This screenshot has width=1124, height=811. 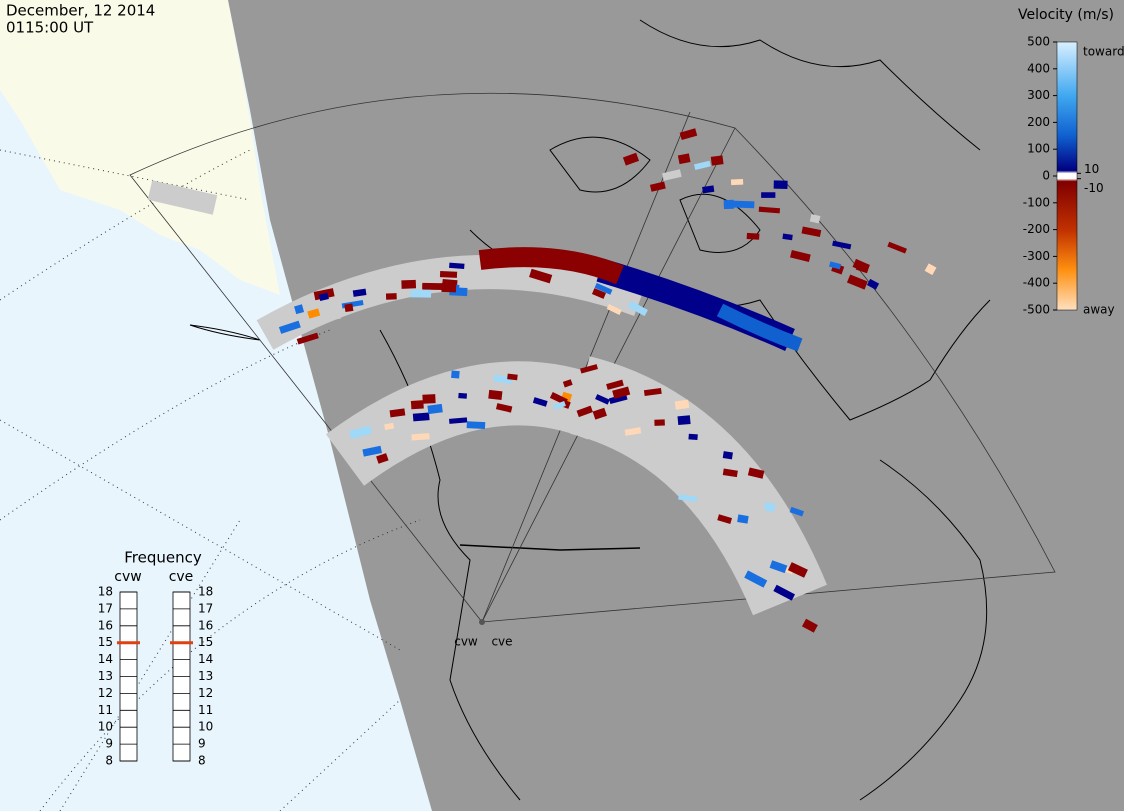 I want to click on site-label: cvw, so click(x=466, y=642).